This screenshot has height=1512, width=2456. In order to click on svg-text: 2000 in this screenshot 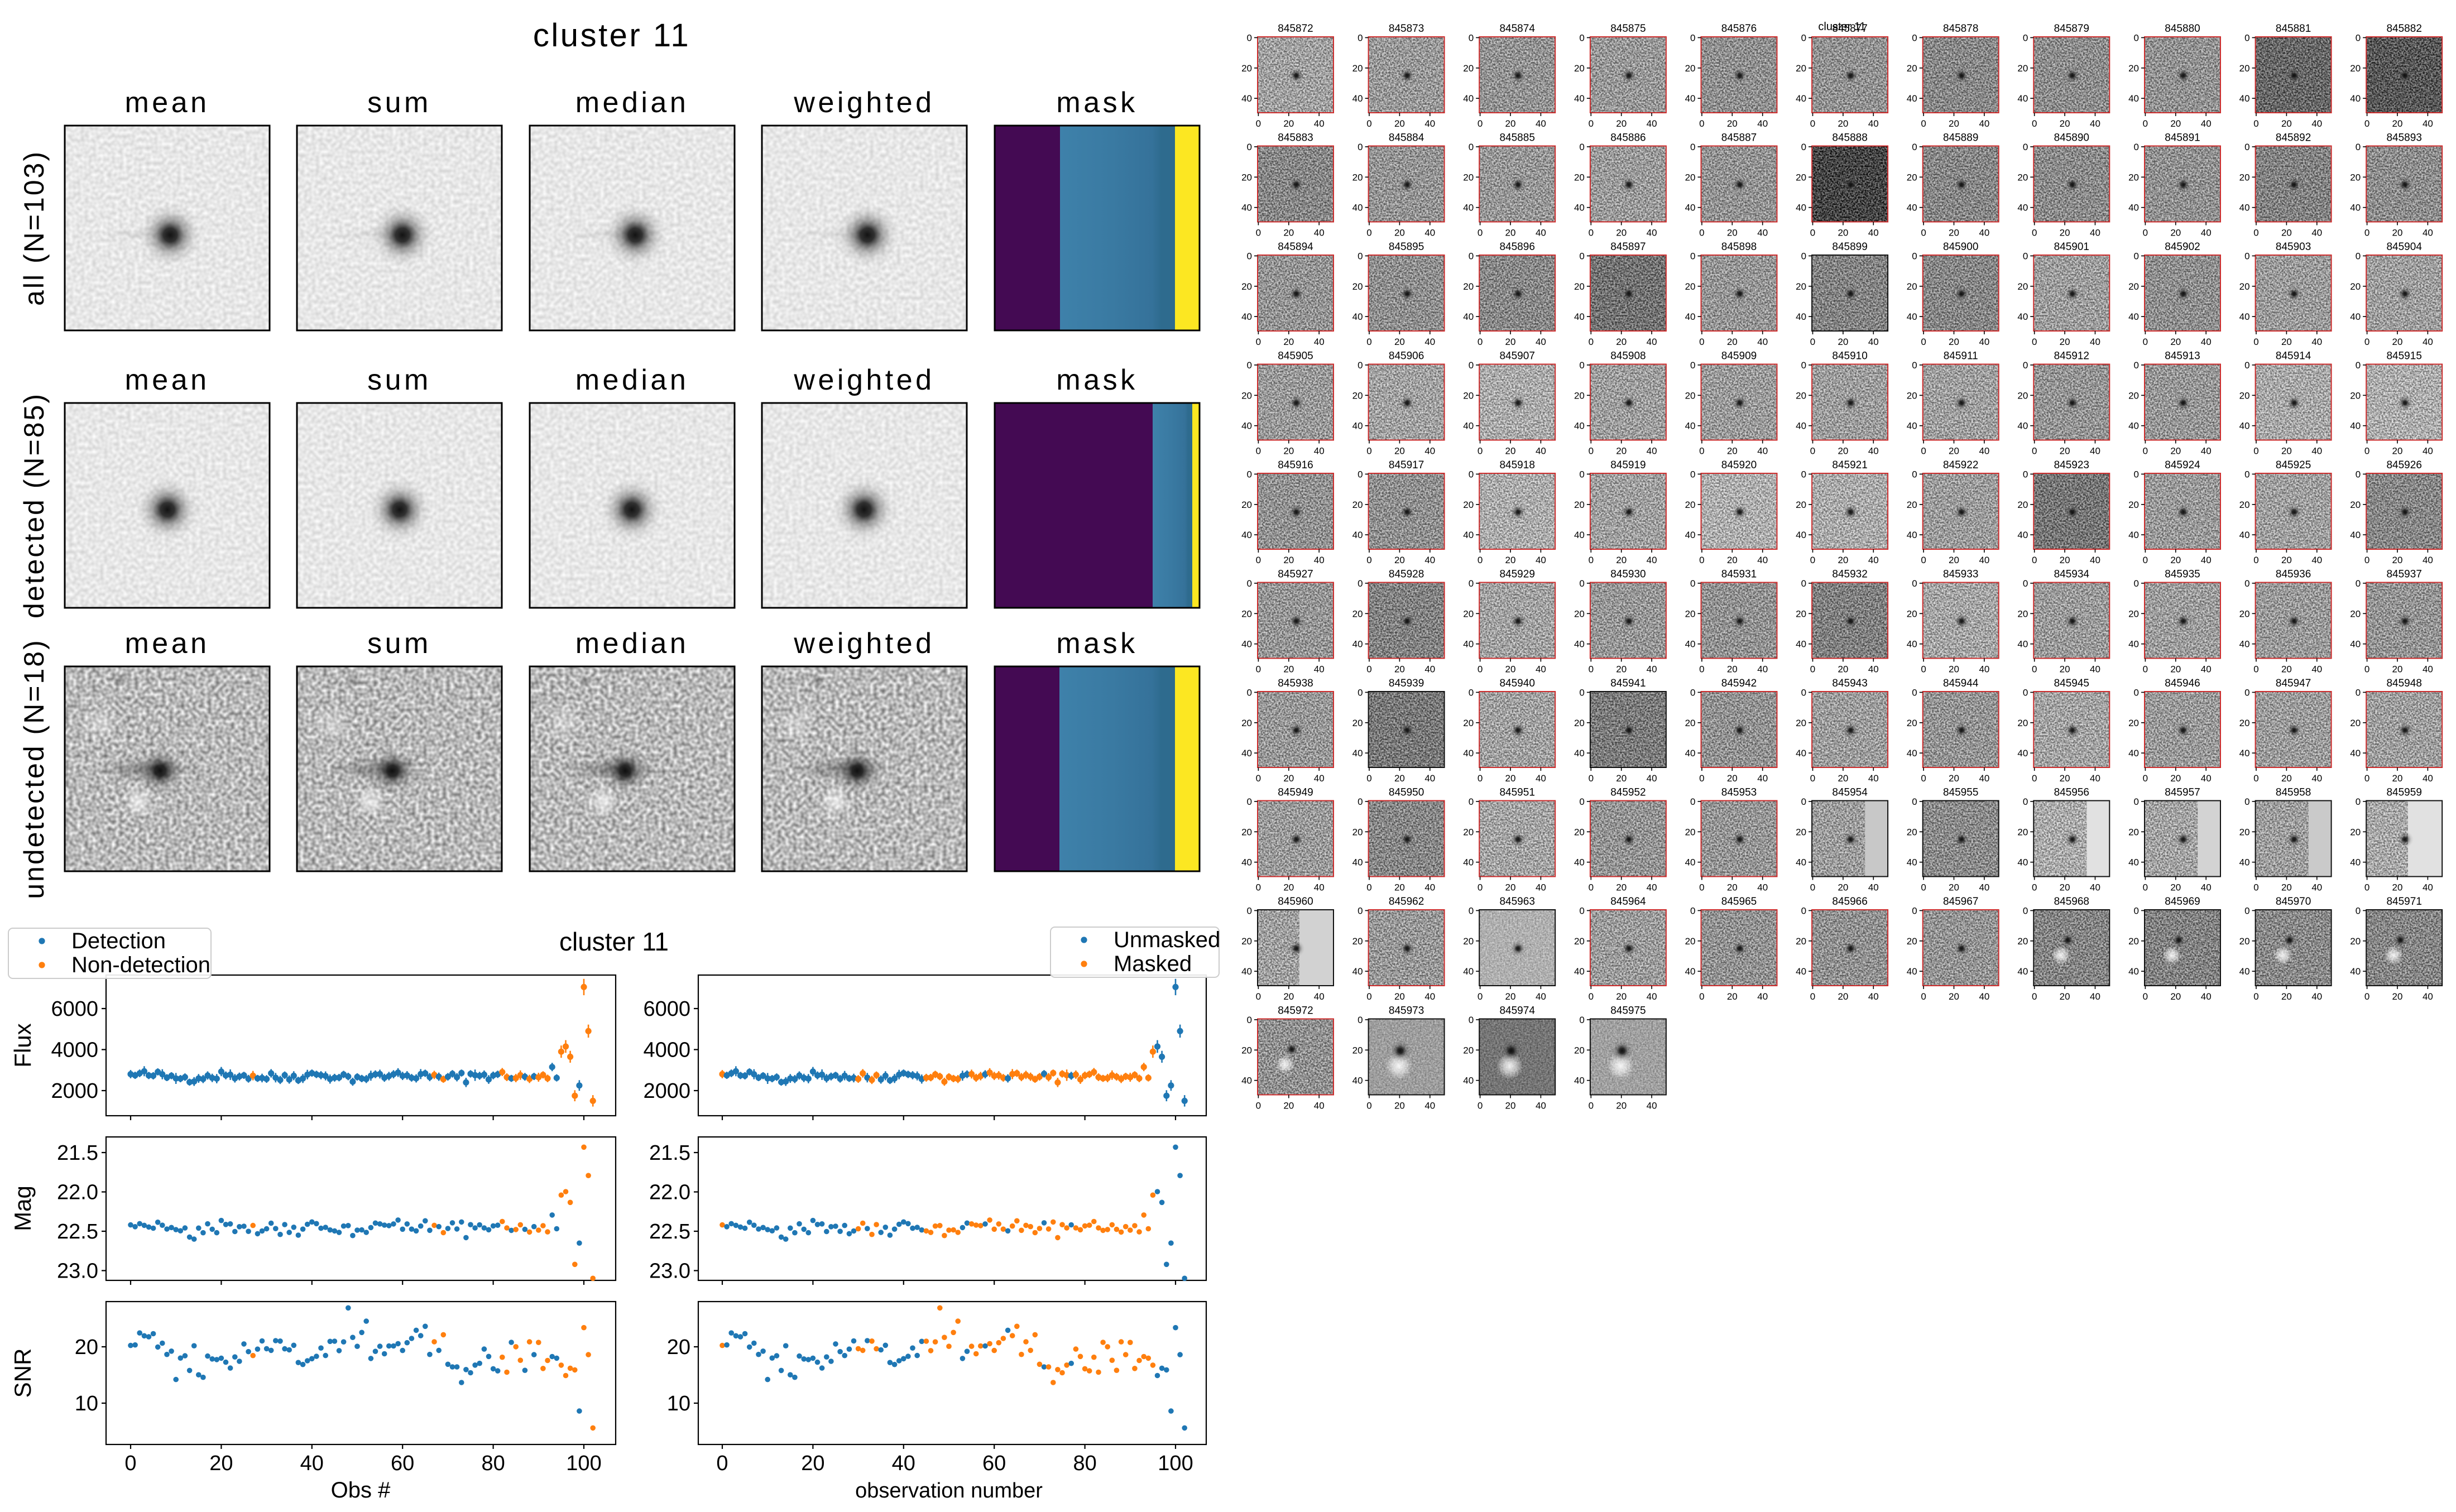, I will do `click(667, 1091)`.